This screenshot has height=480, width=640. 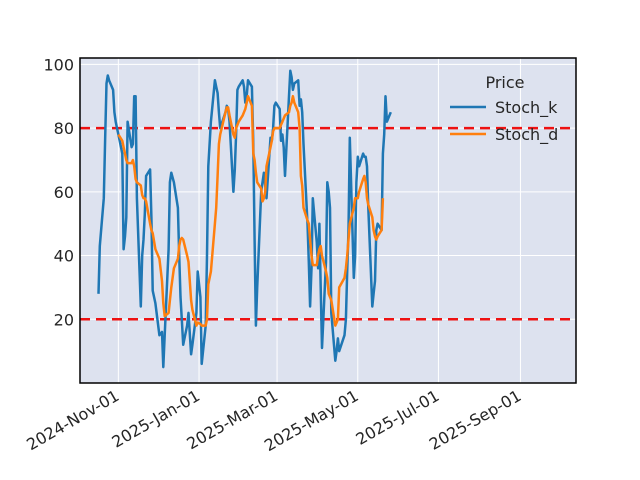 What do you see at coordinates (64, 128) in the screenshot?
I see `y-tick-label: 80` at bounding box center [64, 128].